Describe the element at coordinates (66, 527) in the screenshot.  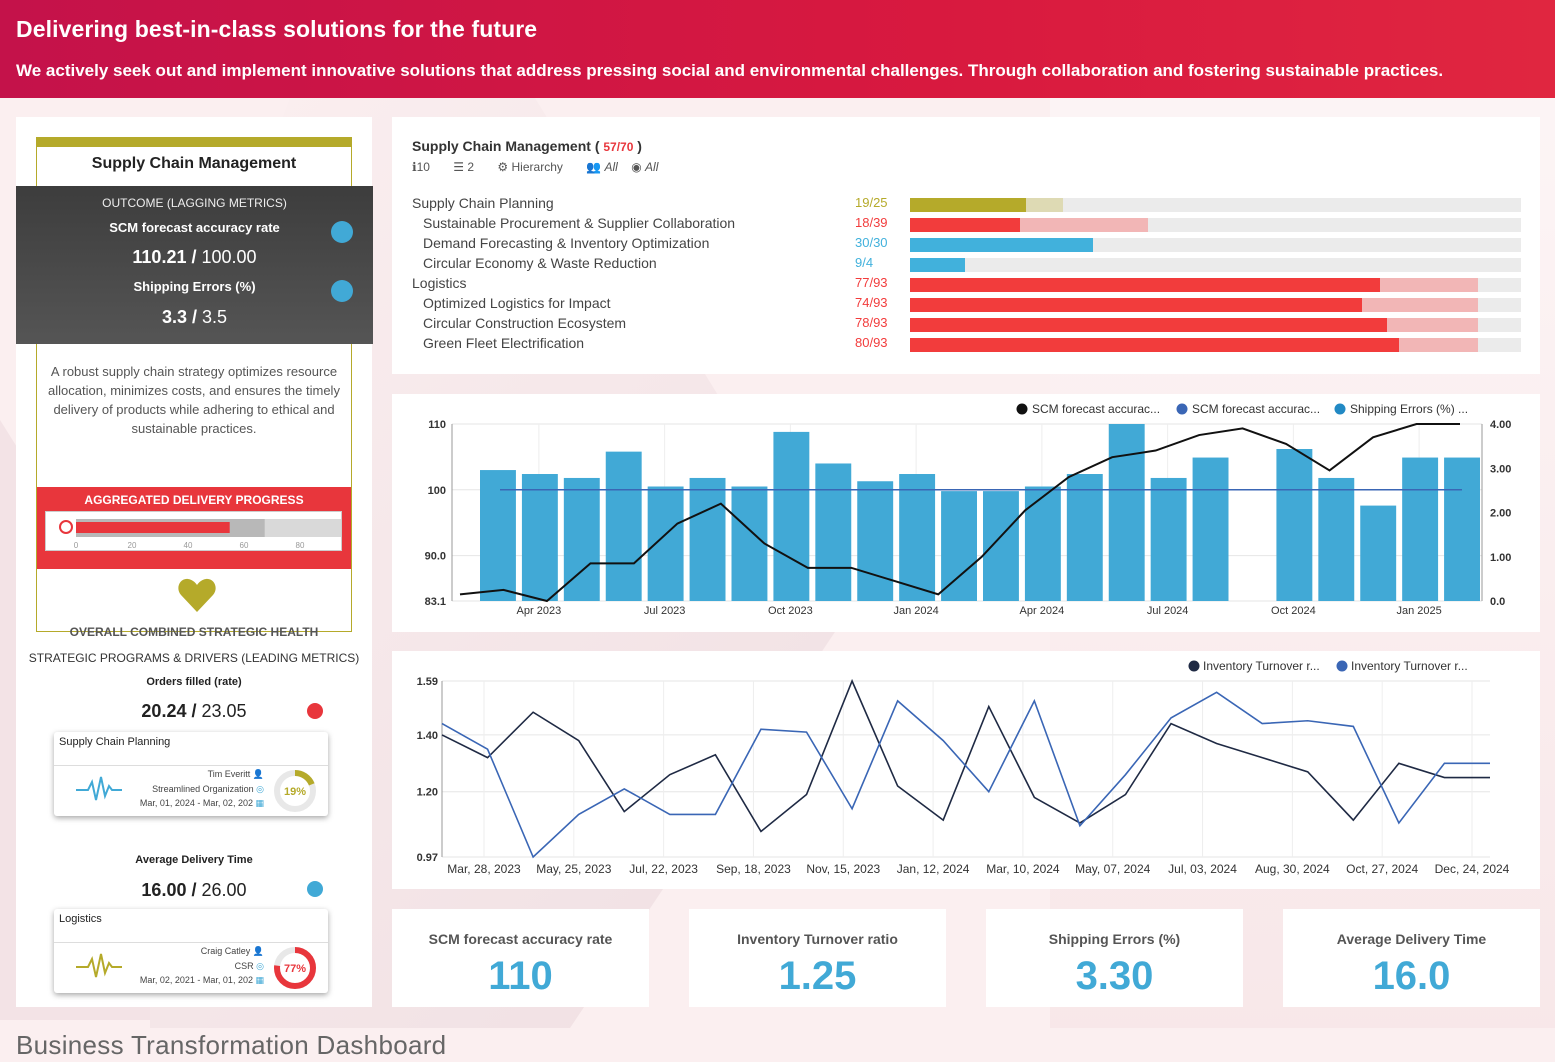
I see `gauge-marker` at that location.